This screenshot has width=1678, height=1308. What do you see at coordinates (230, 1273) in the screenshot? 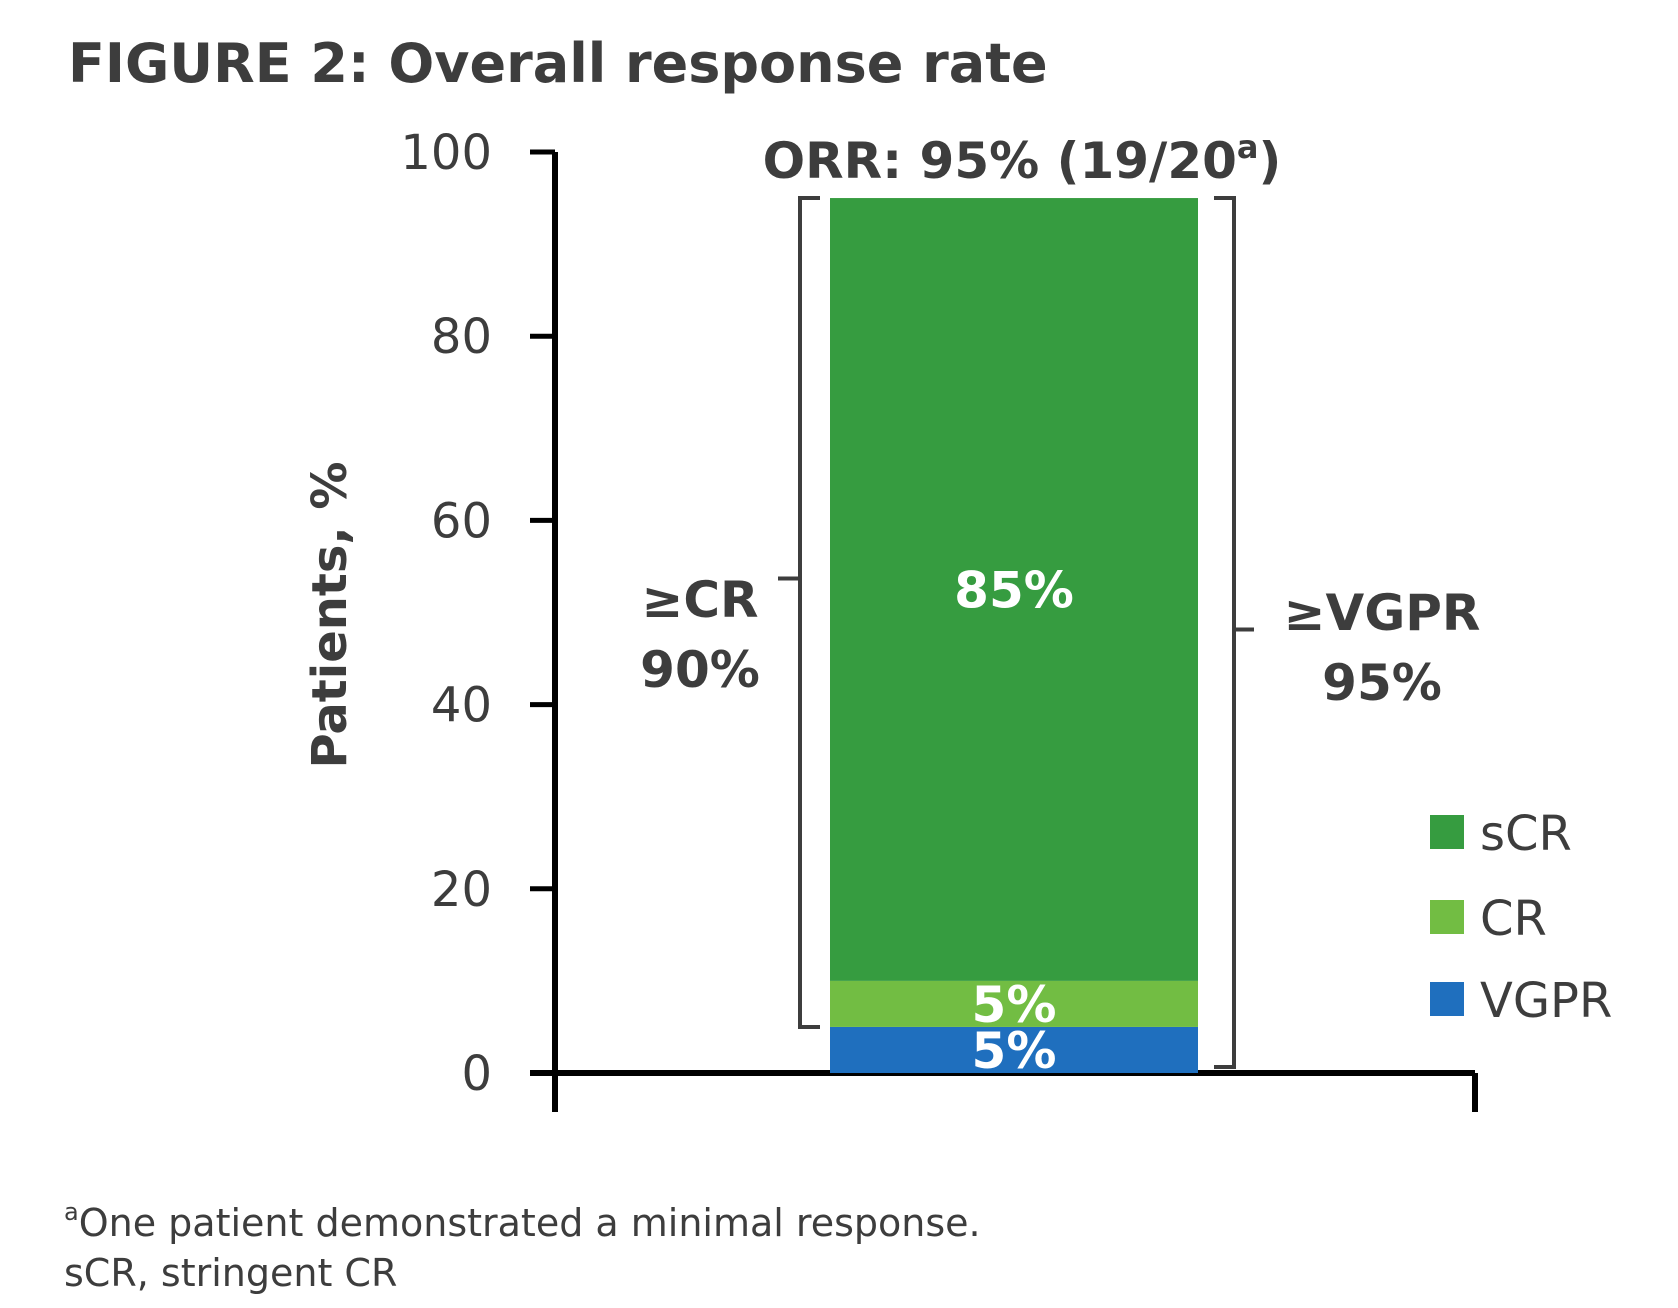
I see `footnote-2: sCR, stringent CR` at bounding box center [230, 1273].